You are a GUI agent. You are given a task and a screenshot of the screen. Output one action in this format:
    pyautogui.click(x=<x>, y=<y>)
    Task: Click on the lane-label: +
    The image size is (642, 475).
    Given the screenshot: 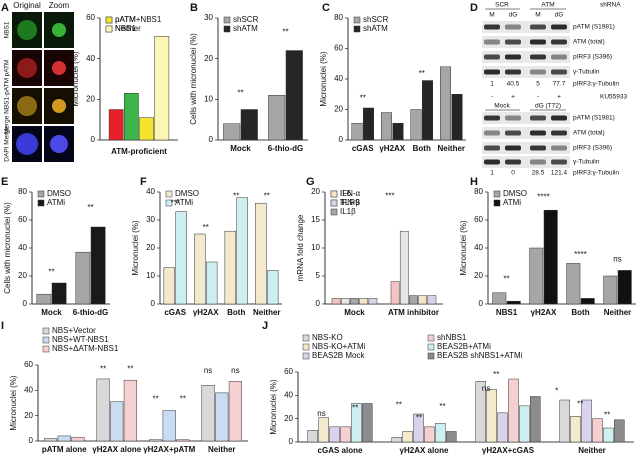 What is the action you would take?
    pyautogui.click(x=513, y=97)
    